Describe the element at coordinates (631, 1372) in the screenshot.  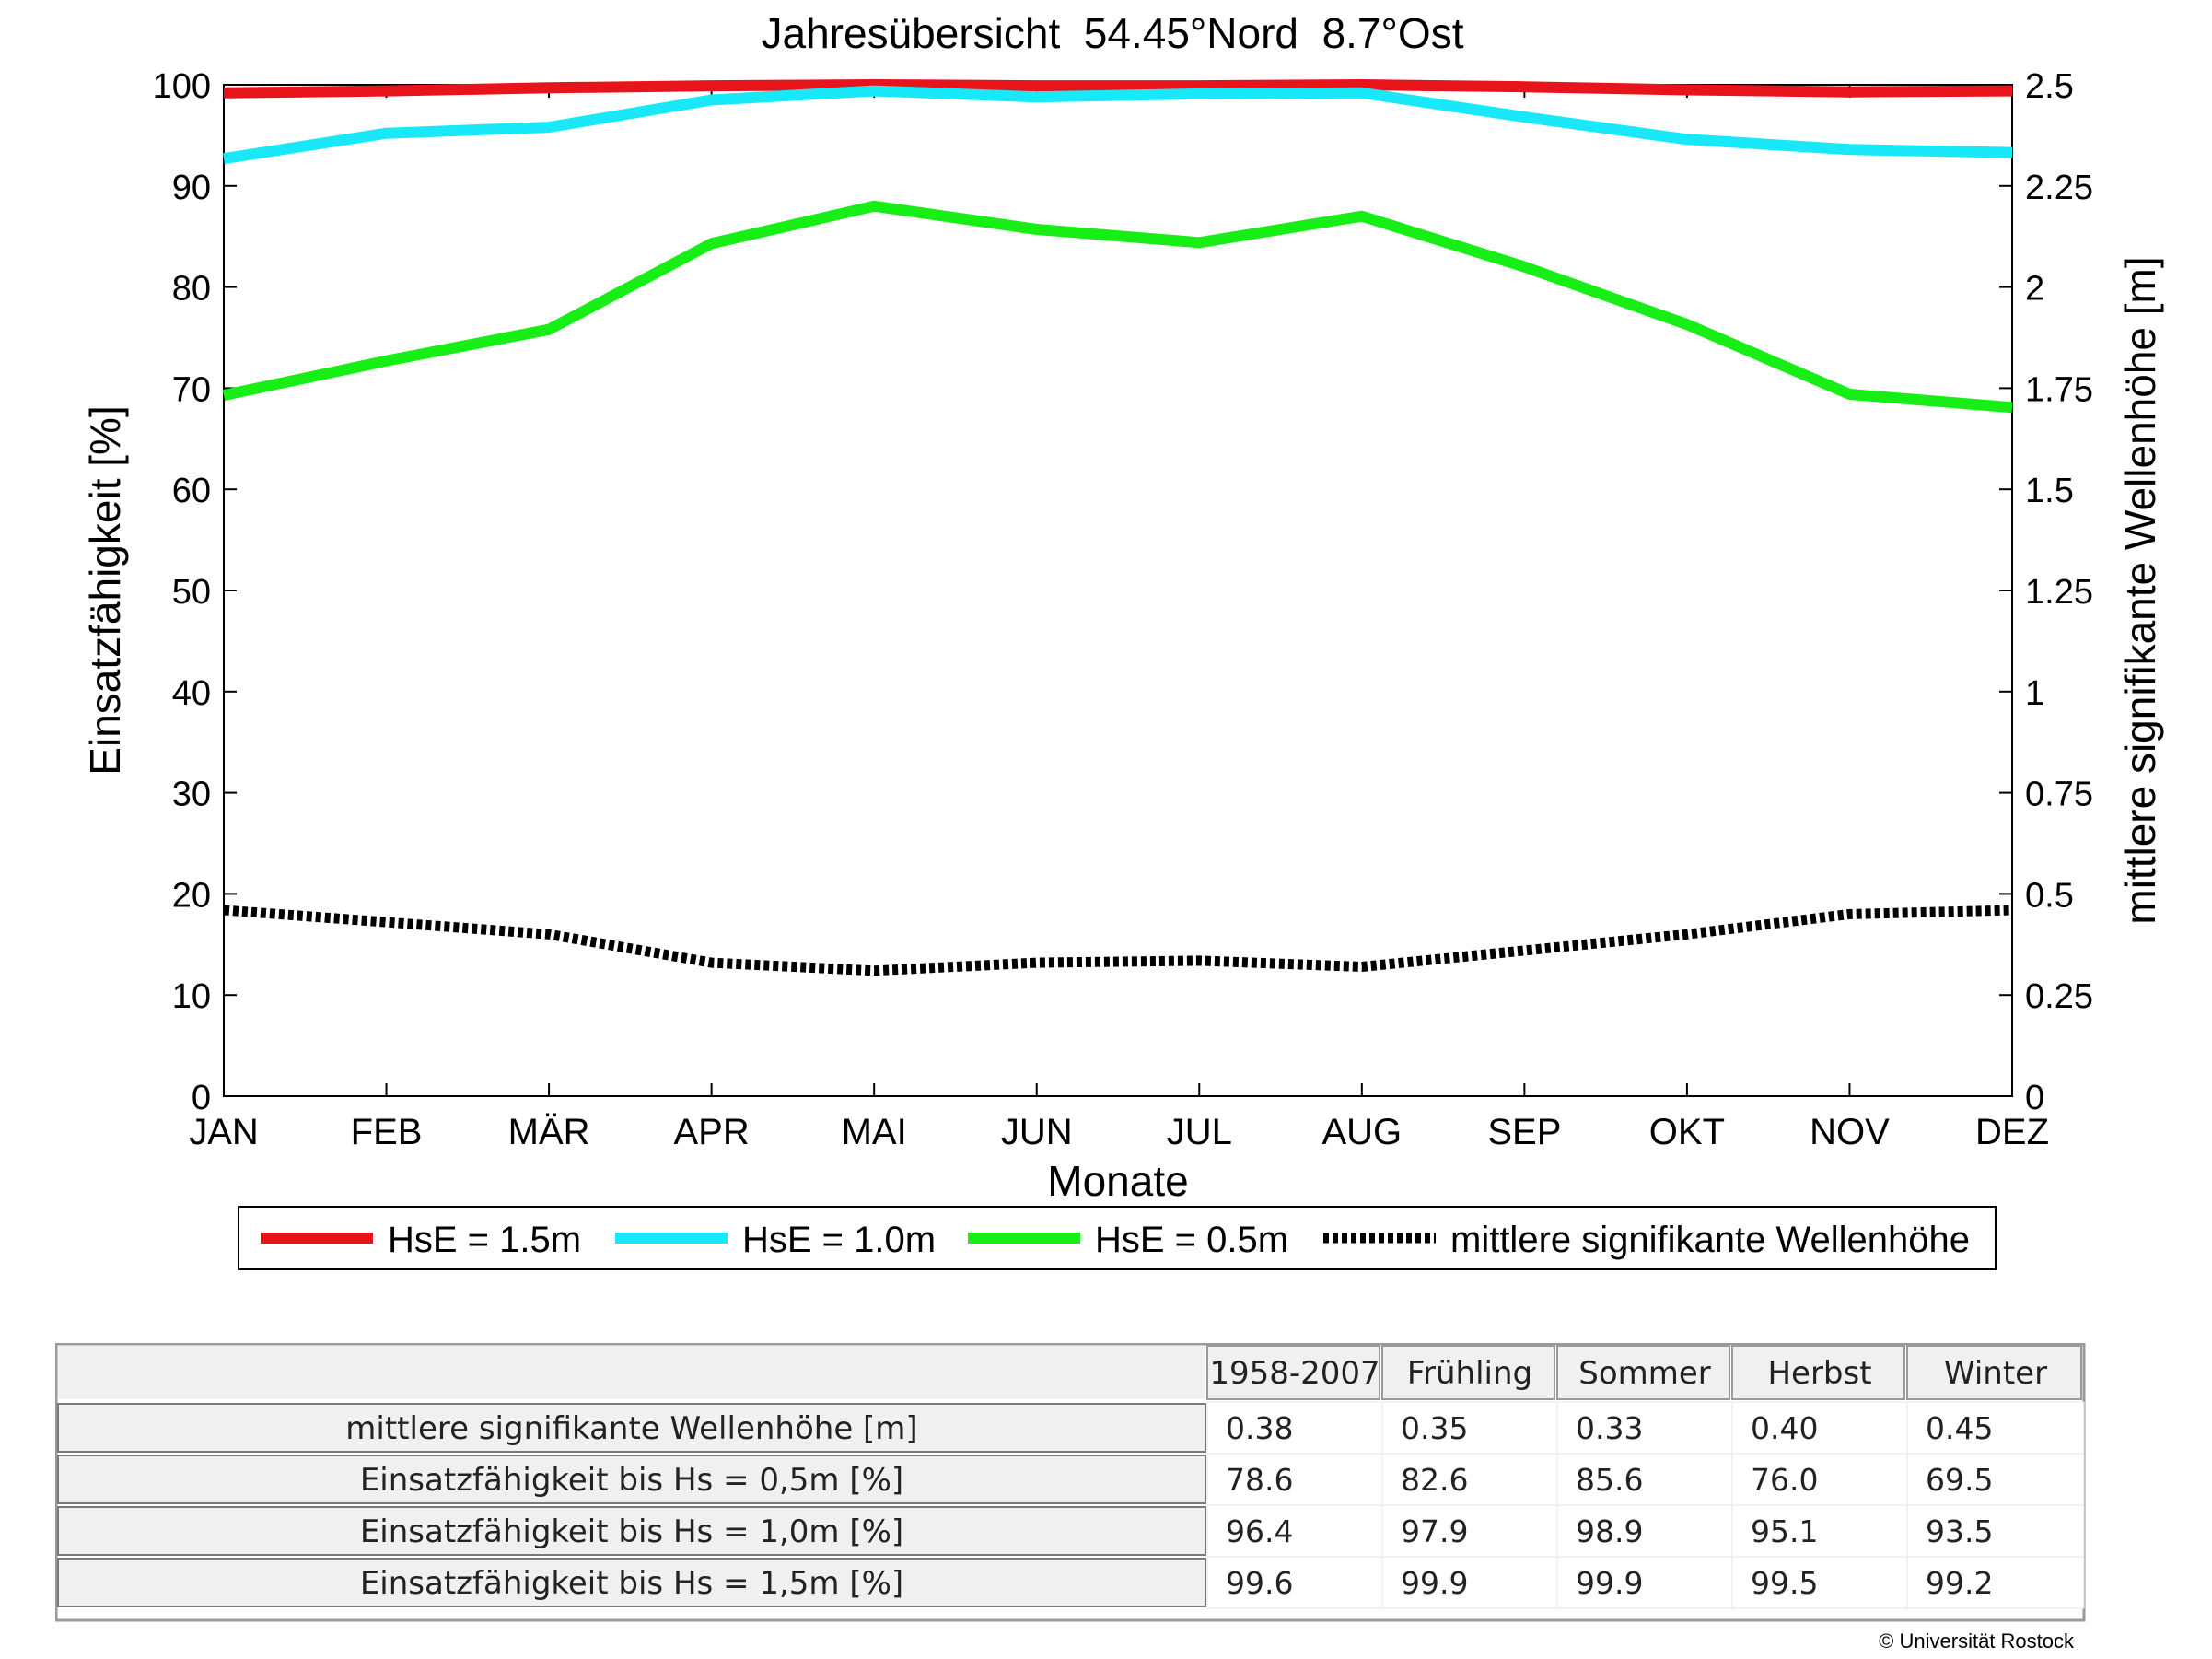
I see `header-corner-cell` at that location.